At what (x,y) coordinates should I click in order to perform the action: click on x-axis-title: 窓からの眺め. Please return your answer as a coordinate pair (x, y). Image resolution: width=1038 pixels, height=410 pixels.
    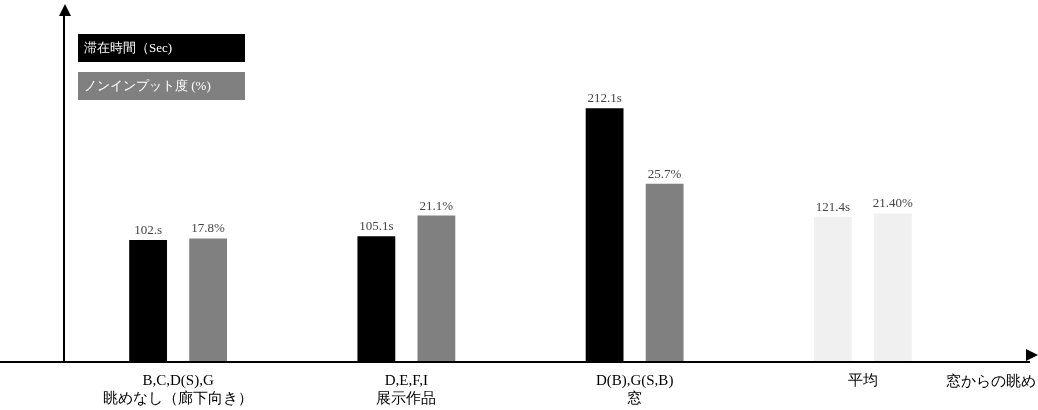
    Looking at the image, I should click on (991, 381).